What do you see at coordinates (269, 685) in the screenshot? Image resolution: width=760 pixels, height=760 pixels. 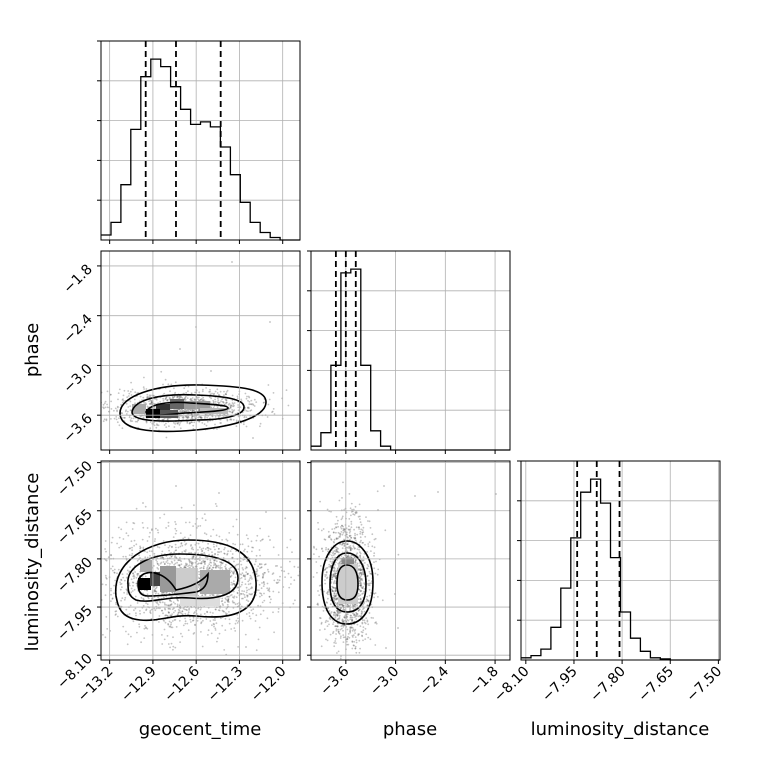 I see `xtick-label-geocent-time: −12.0` at bounding box center [269, 685].